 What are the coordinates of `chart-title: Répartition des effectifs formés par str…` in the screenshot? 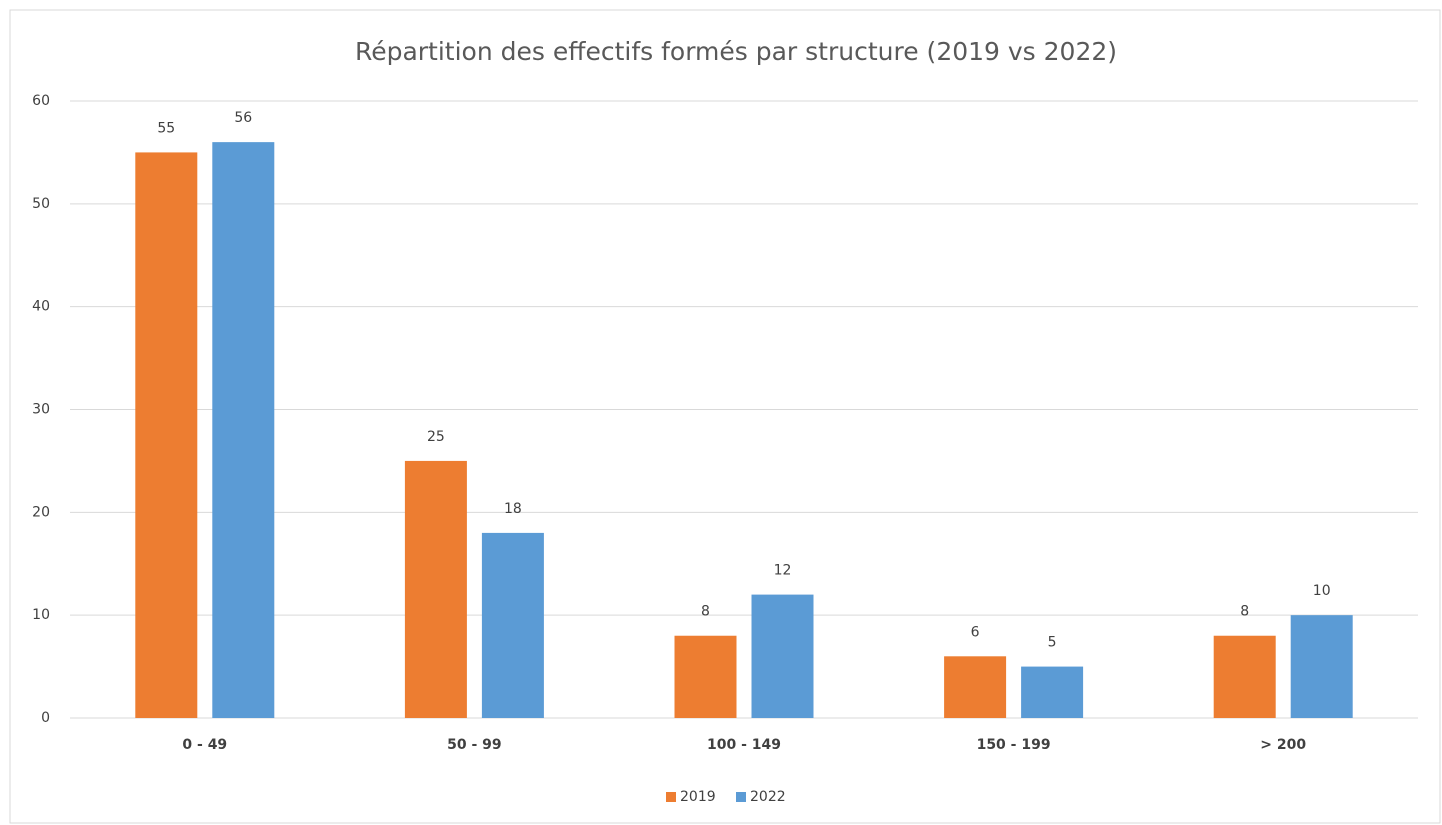 It's located at (736, 51).